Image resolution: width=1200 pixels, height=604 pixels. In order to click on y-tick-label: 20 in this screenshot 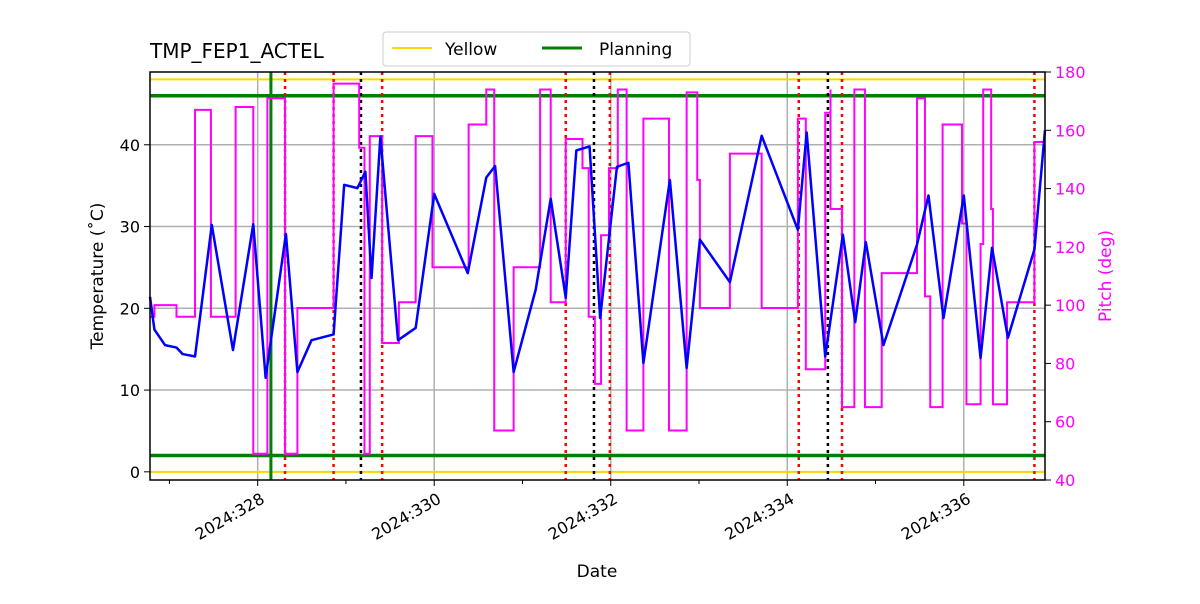, I will do `click(130, 308)`.